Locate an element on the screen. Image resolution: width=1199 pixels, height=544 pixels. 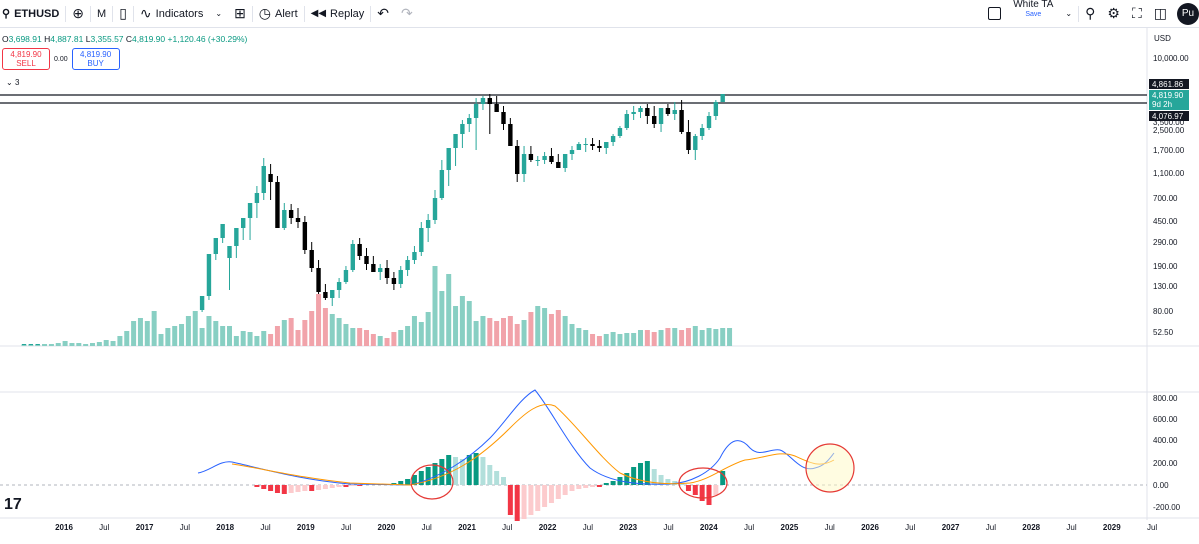
compare-symbol-button: ⊕ is located at coordinates (78, 13).